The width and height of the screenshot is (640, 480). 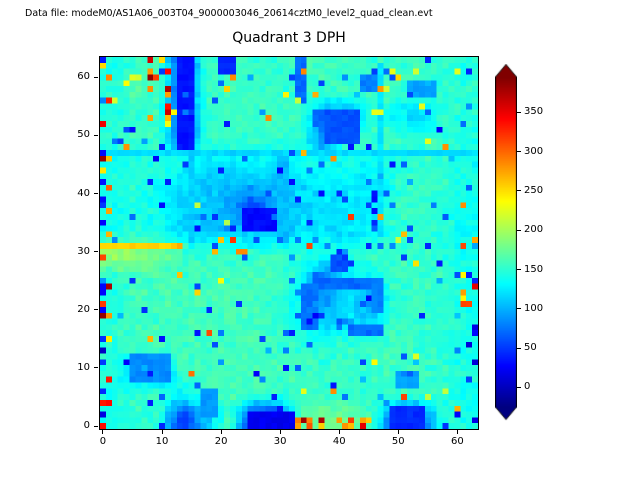 What do you see at coordinates (527, 387) in the screenshot?
I see `colorbar-tick-label: 0` at bounding box center [527, 387].